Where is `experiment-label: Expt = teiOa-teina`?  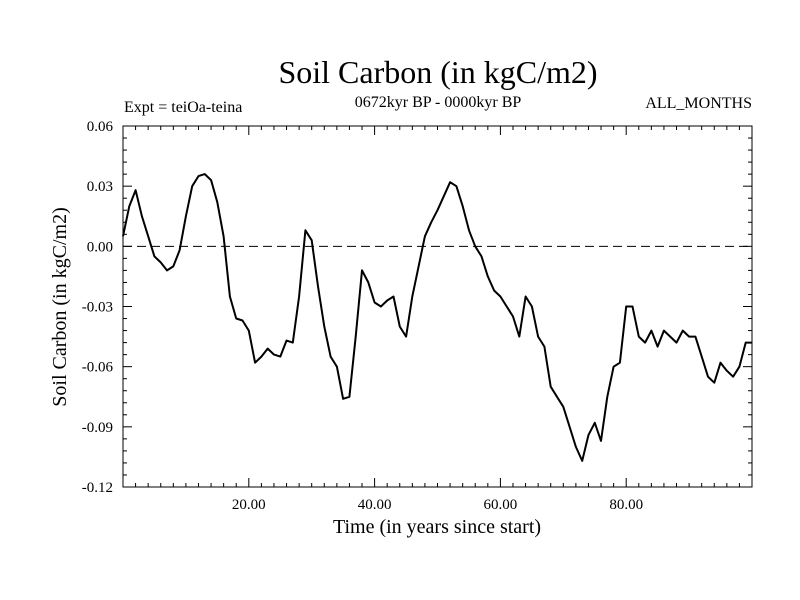 experiment-label: Expt = teiOa-teina is located at coordinates (183, 107).